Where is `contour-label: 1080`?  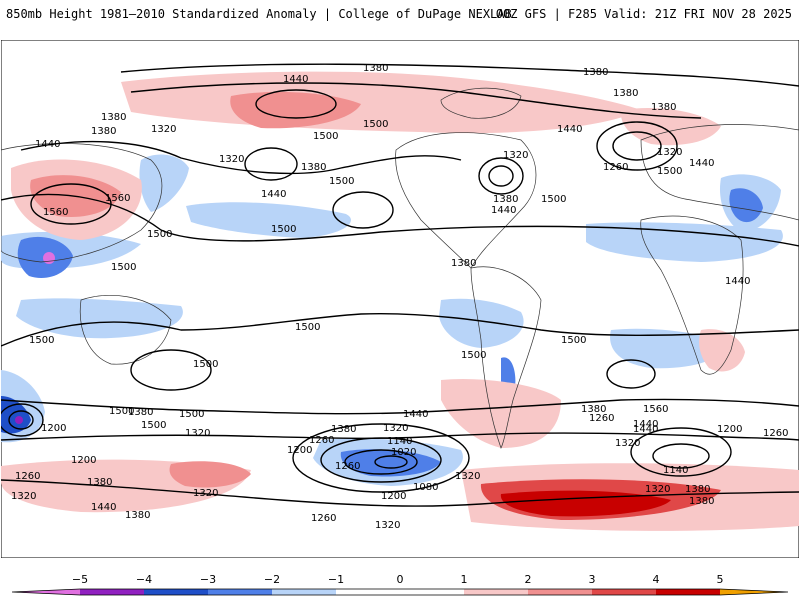 contour-label: 1080 is located at coordinates (425, 487).